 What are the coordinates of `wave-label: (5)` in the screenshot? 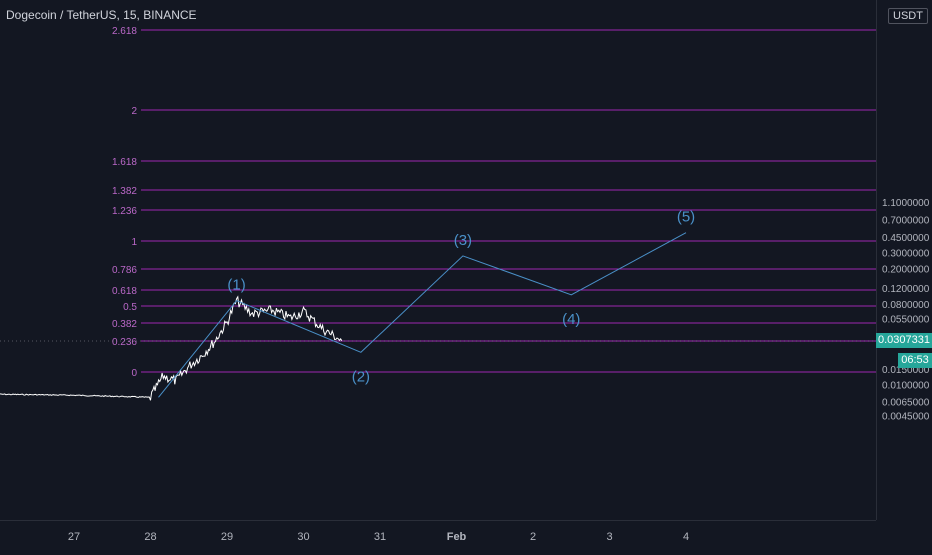 It's located at (686, 217).